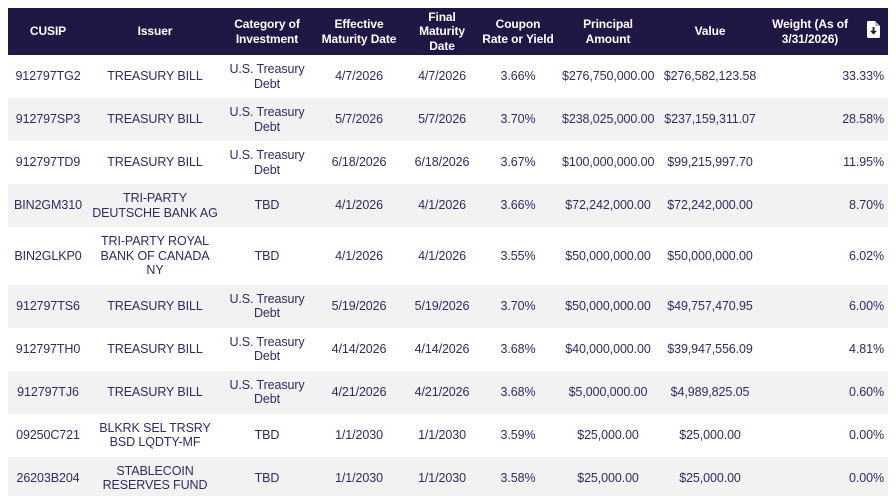 This screenshot has width=896, height=496. Describe the element at coordinates (48, 205) in the screenshot. I see `cell-cusip: BIN2GM310` at that location.